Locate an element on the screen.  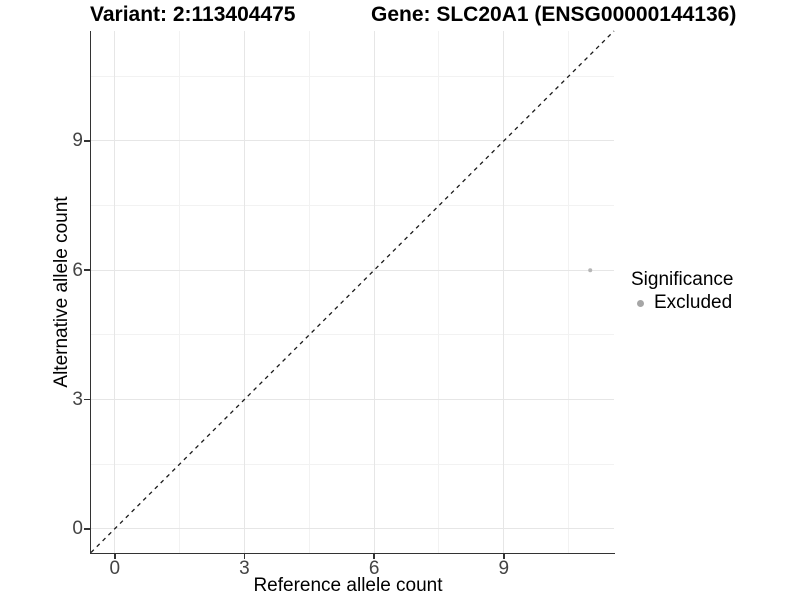
x-axis-line is located at coordinates (352, 553).